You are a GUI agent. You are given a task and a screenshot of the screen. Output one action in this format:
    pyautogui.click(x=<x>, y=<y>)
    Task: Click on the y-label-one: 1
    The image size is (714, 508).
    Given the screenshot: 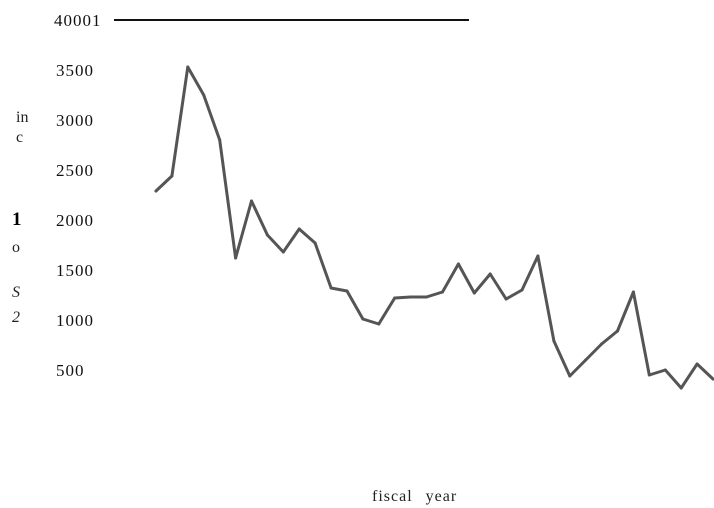 What is the action you would take?
    pyautogui.click(x=17, y=219)
    